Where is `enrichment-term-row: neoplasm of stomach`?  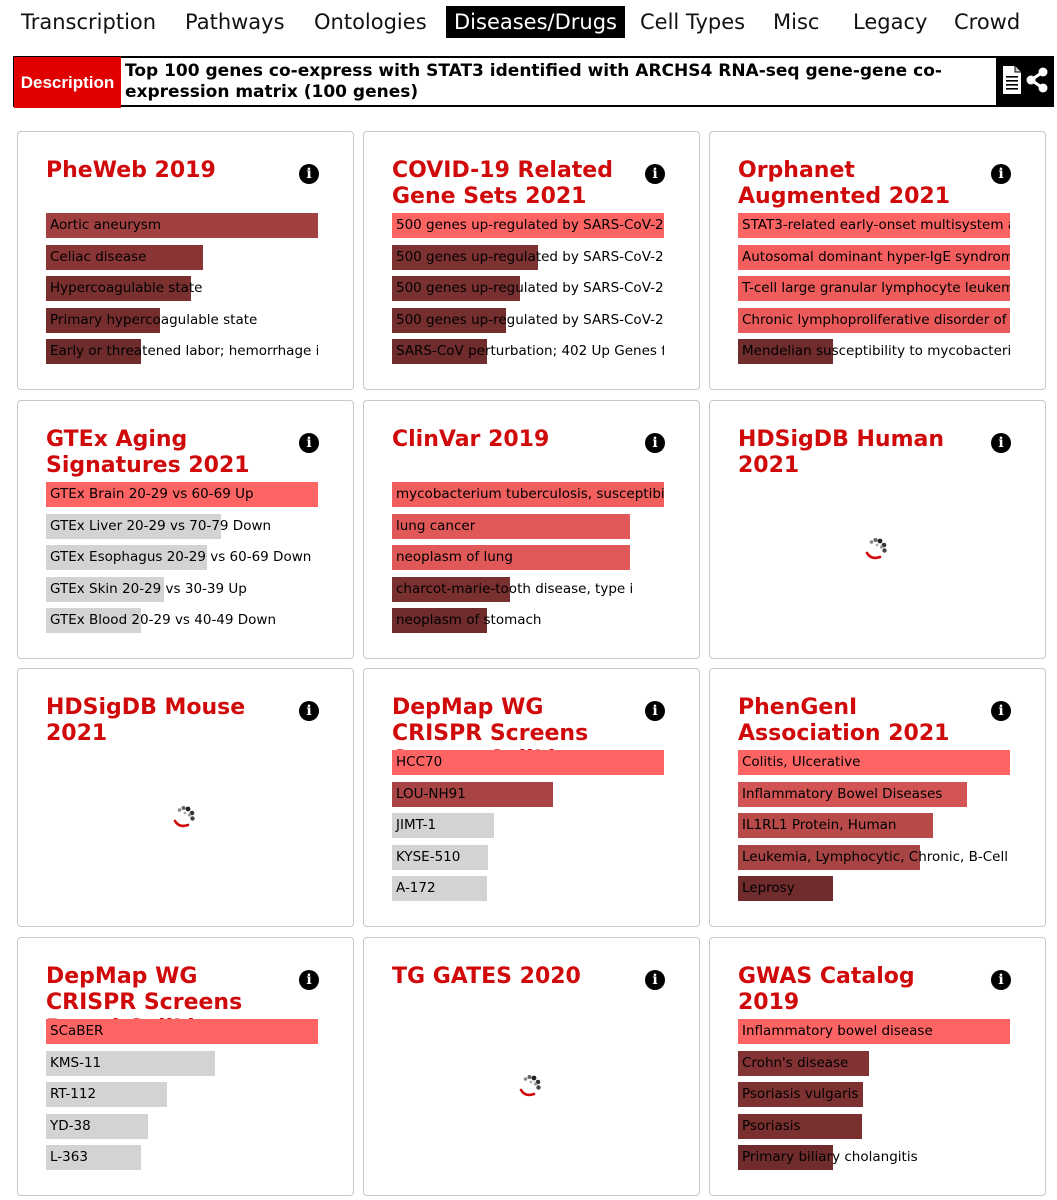 enrichment-term-row: neoplasm of stomach is located at coordinates (528, 620).